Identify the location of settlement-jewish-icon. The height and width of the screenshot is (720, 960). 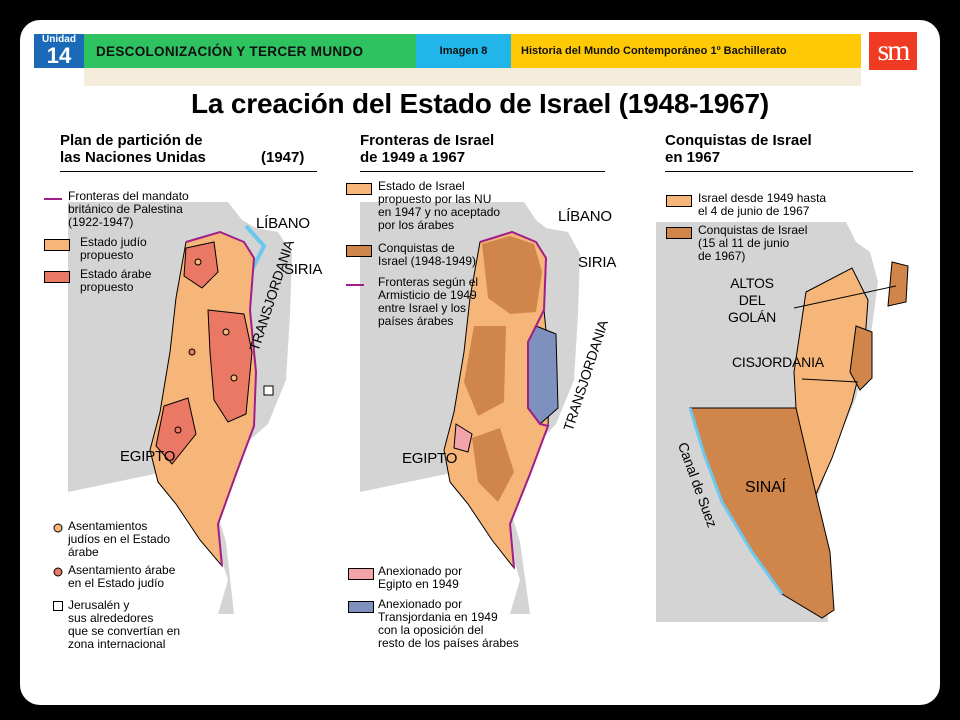
(58, 528).